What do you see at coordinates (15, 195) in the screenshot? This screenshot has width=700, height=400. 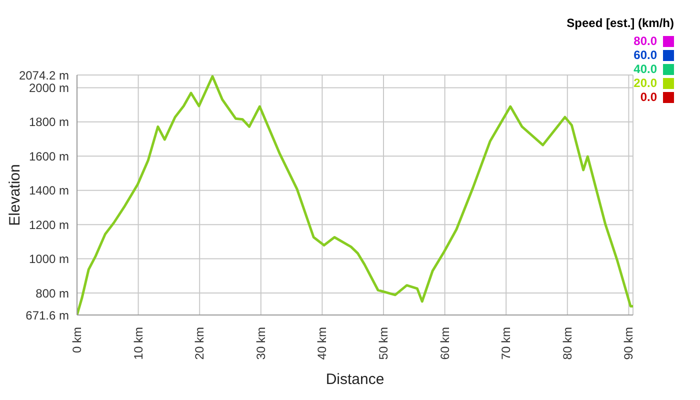 I see `y-axis-title: Elevation` at bounding box center [15, 195].